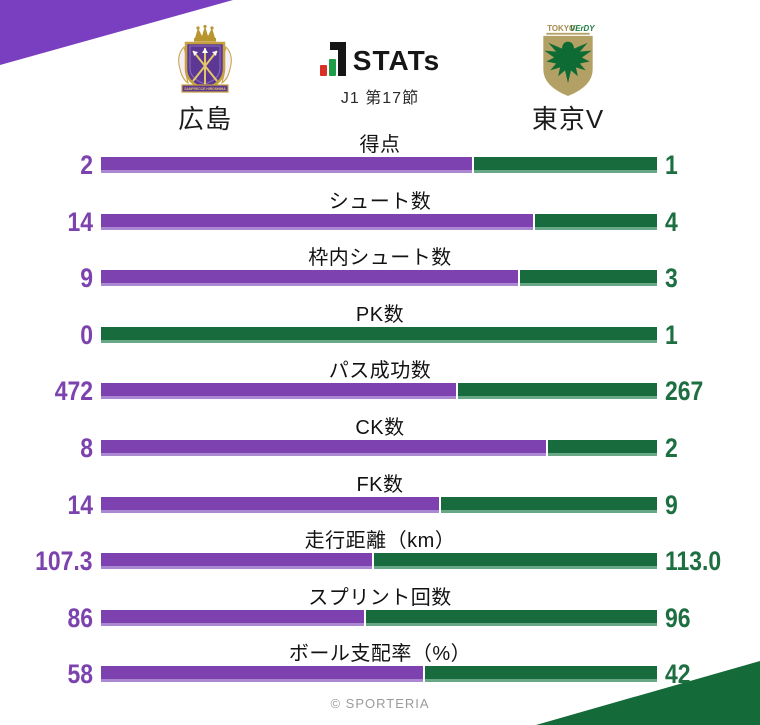  I want to click on stat-label: スプリント回数, so click(380, 597).